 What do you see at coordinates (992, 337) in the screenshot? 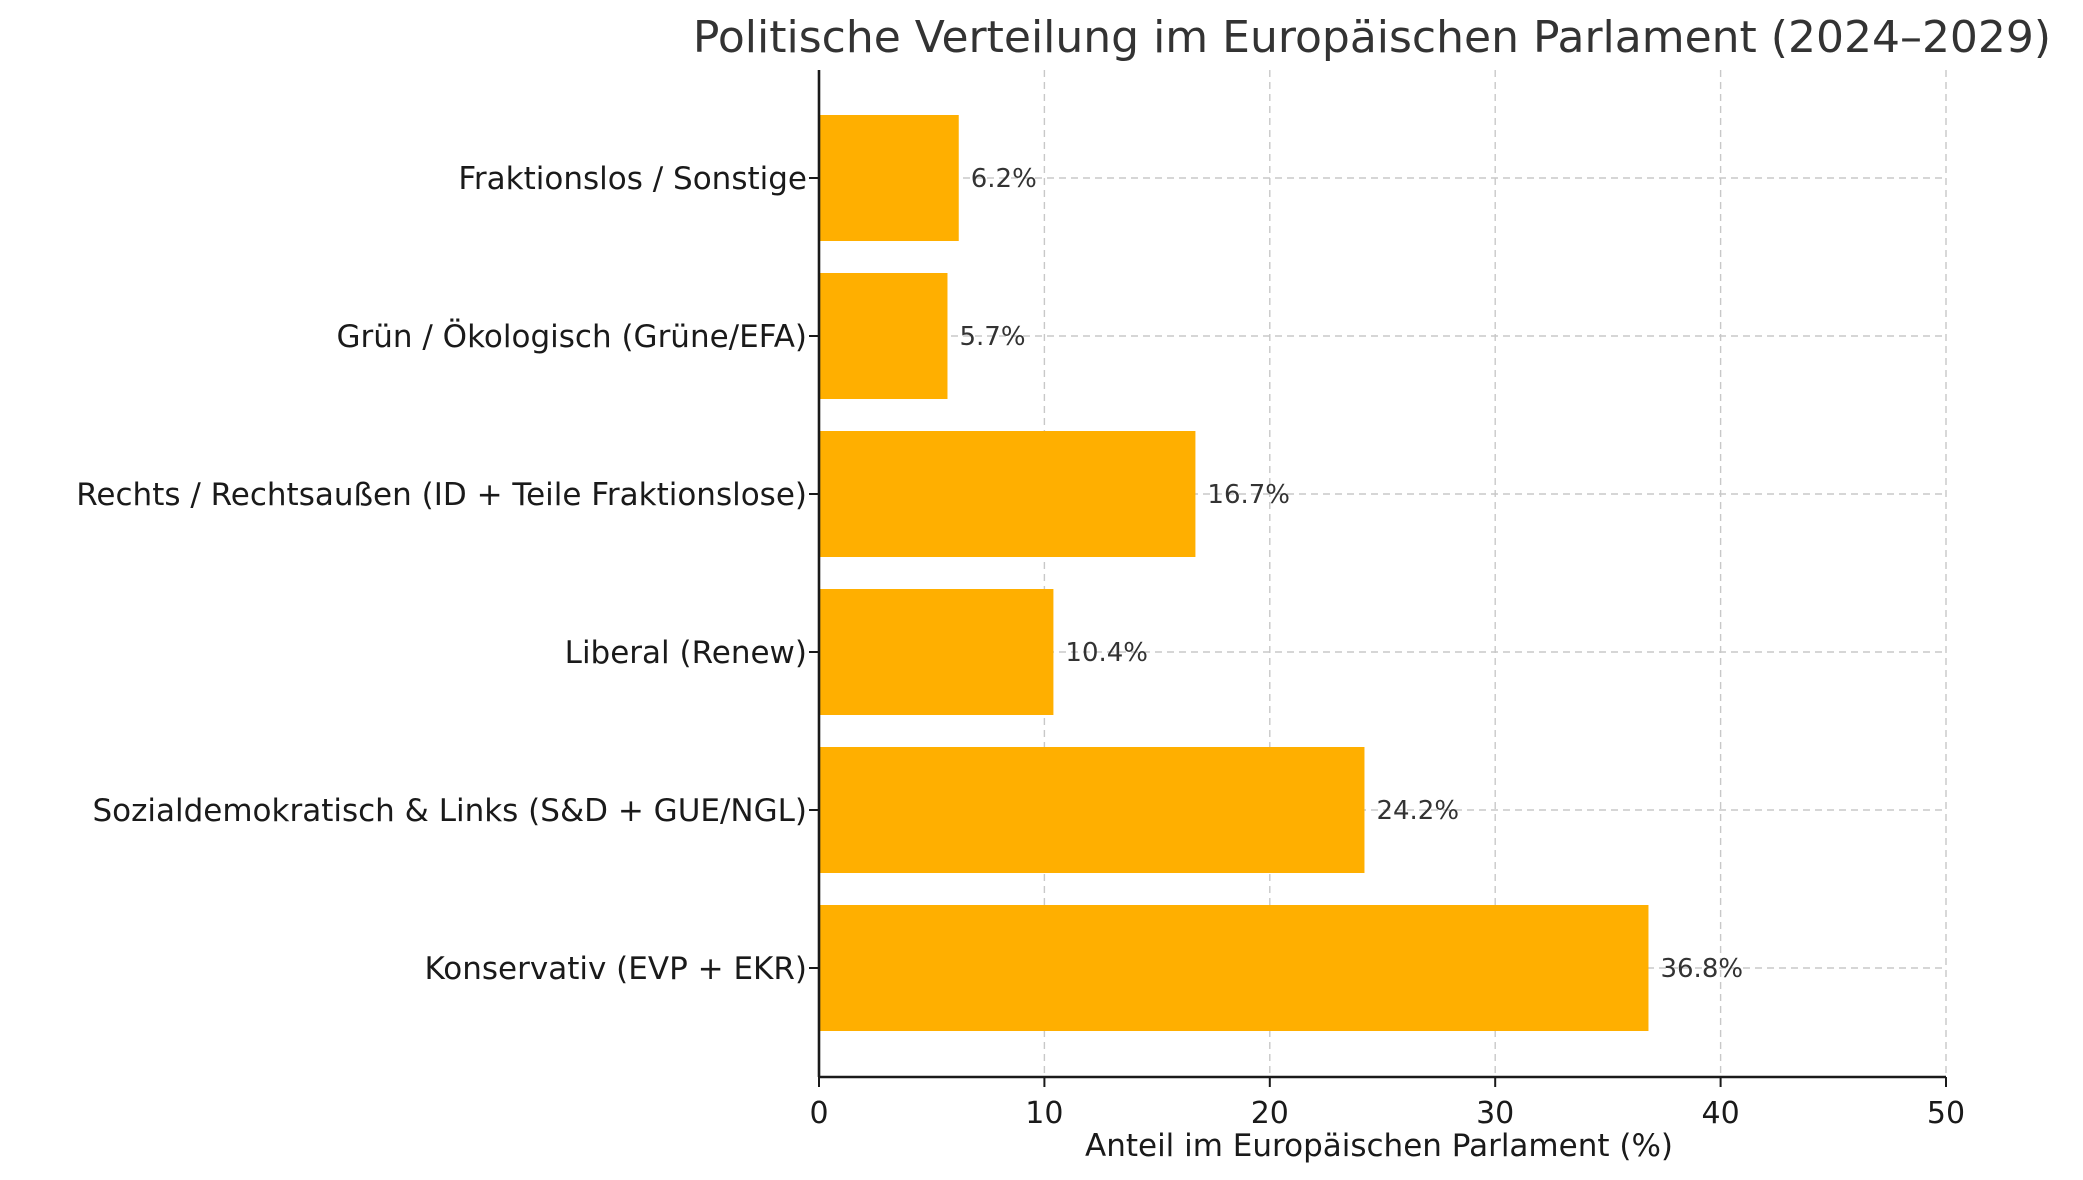
I see `bar-value-label: 5.7%` at bounding box center [992, 337].